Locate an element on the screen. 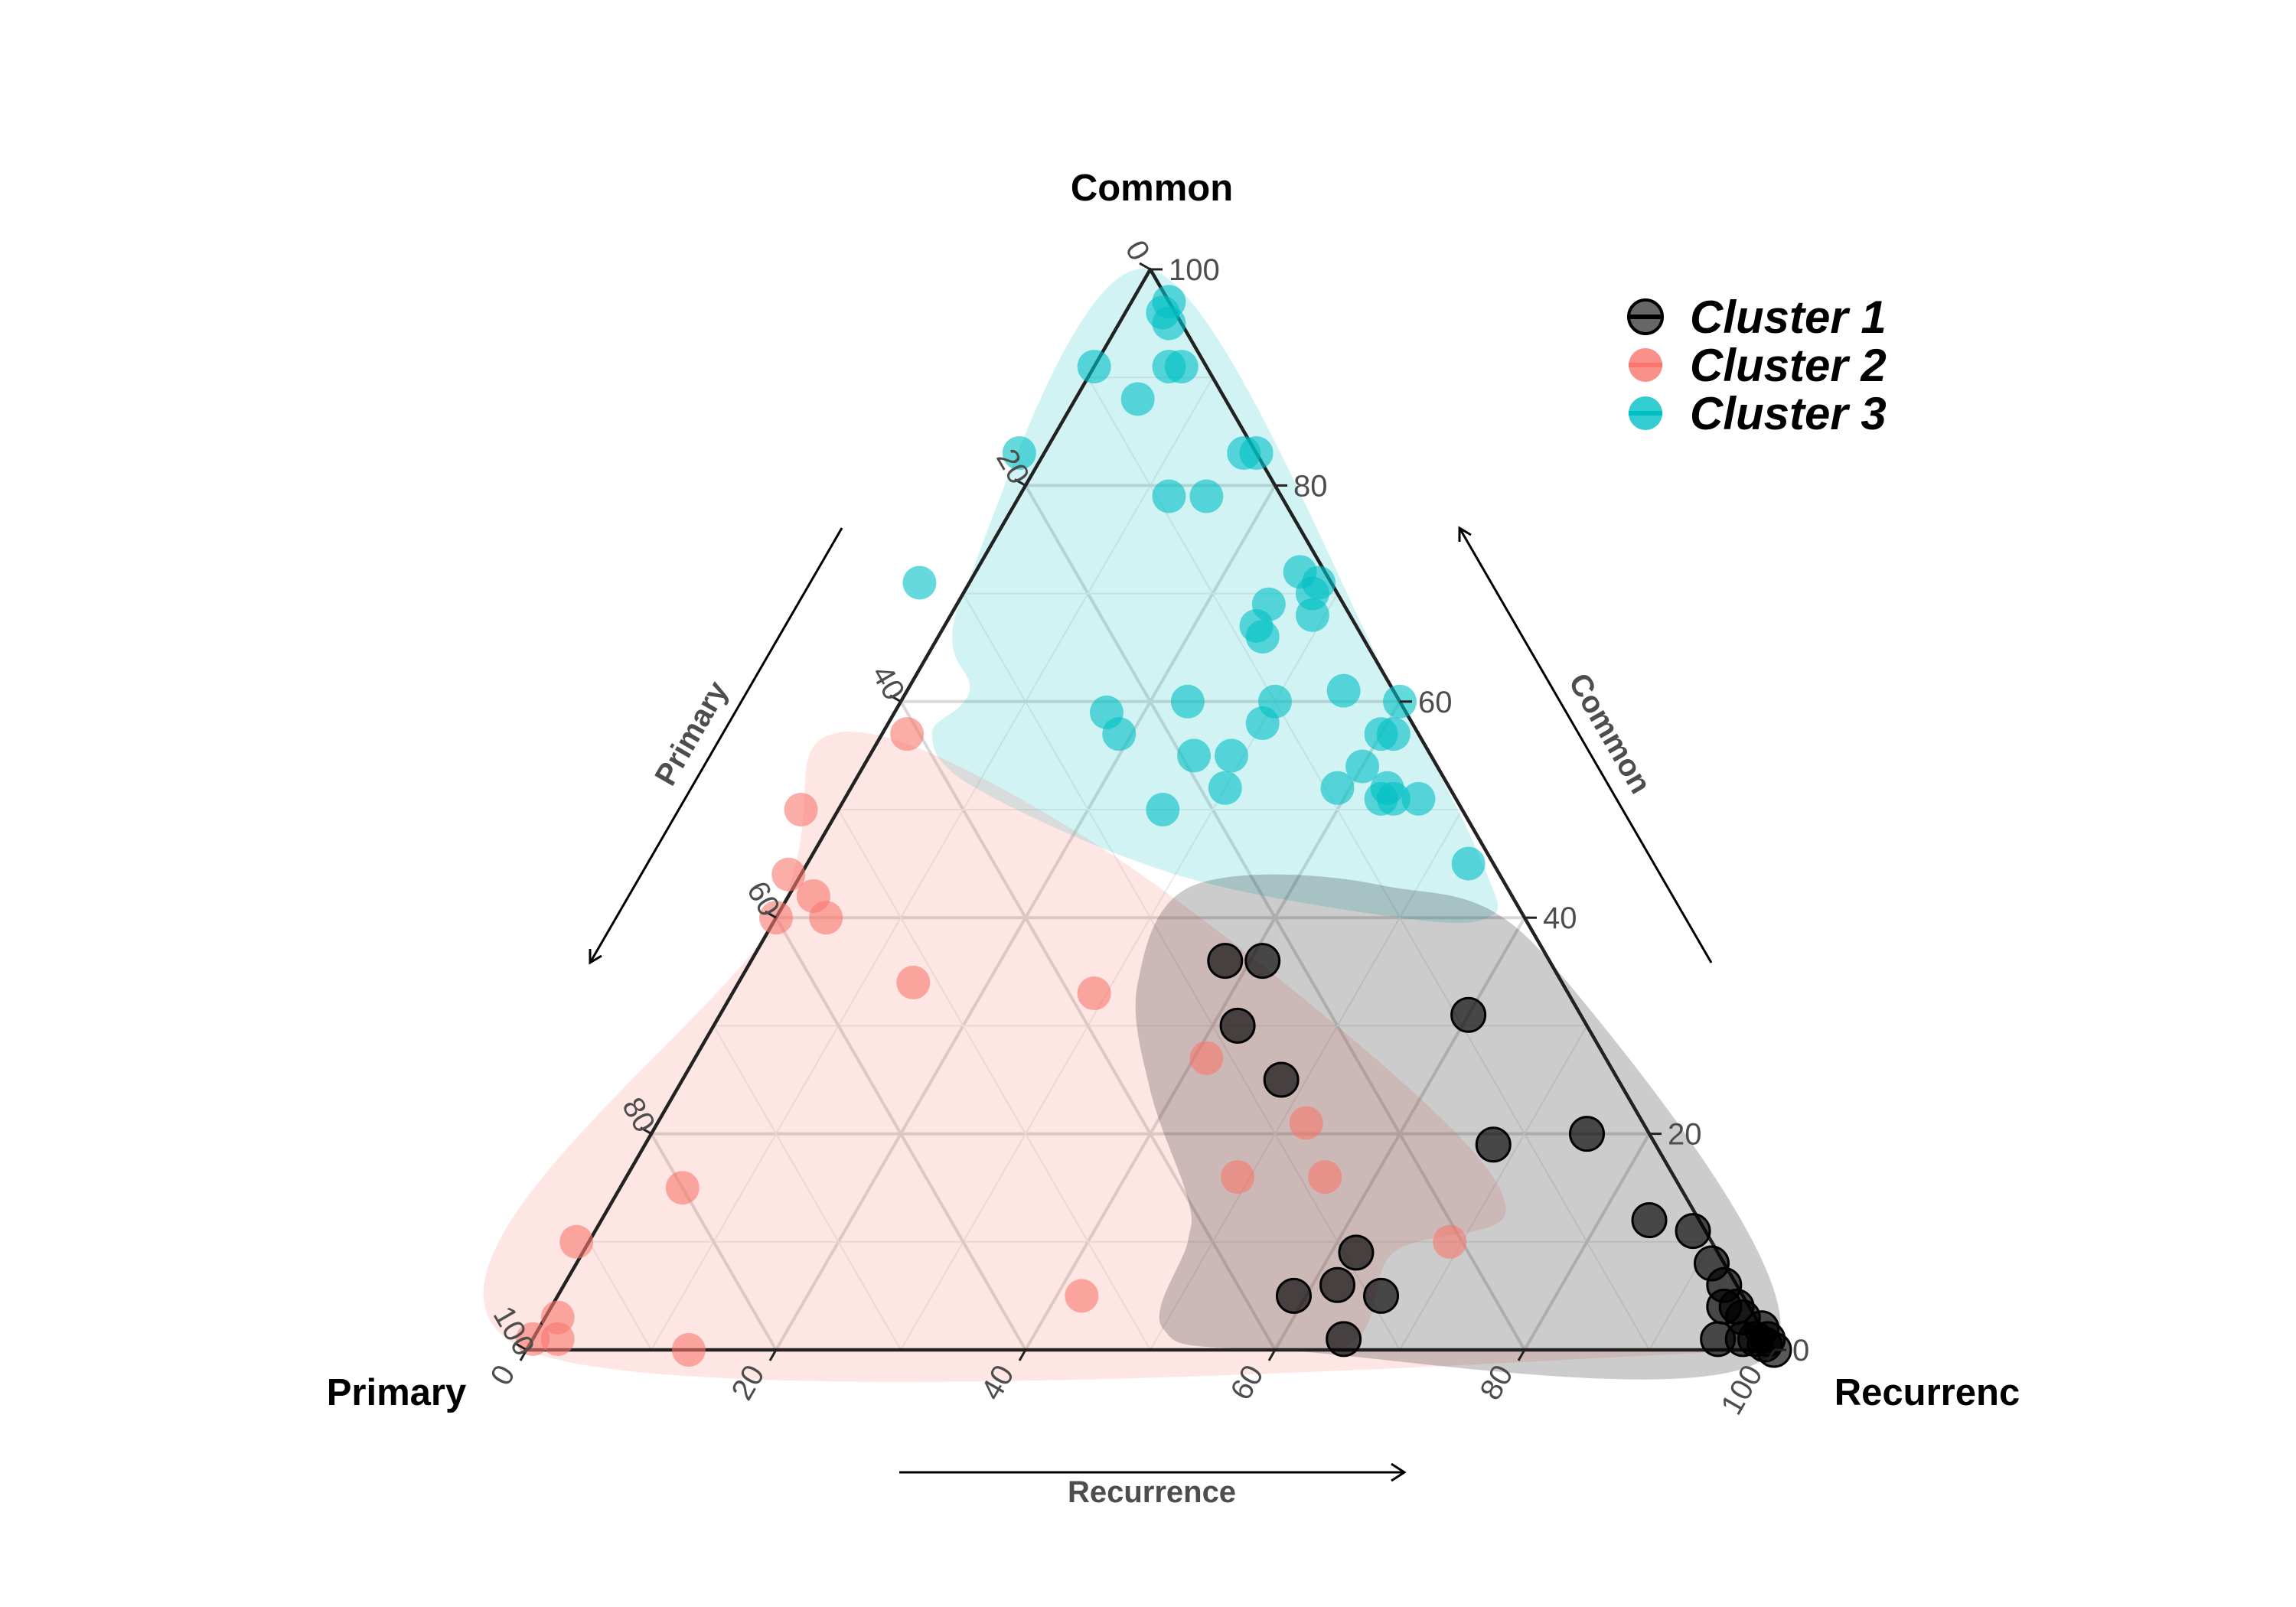  tick-label-recurrence-0: 0 is located at coordinates (503, 1376).